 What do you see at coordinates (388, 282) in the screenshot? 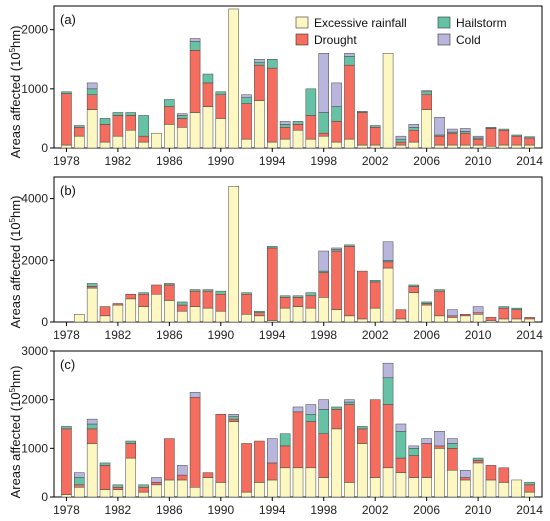
I see `bar-stack-2003` at bounding box center [388, 282].